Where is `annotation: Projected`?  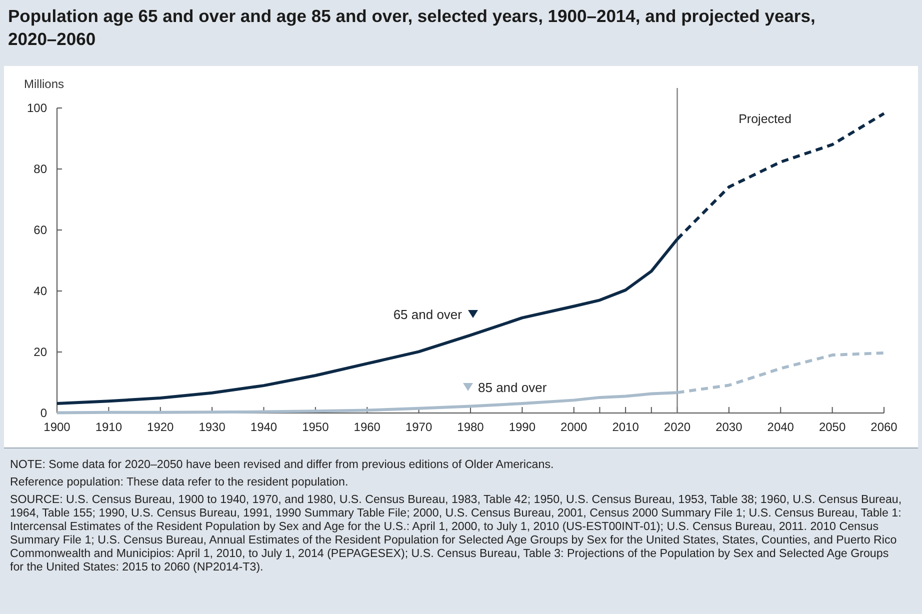 annotation: Projected is located at coordinates (765, 119).